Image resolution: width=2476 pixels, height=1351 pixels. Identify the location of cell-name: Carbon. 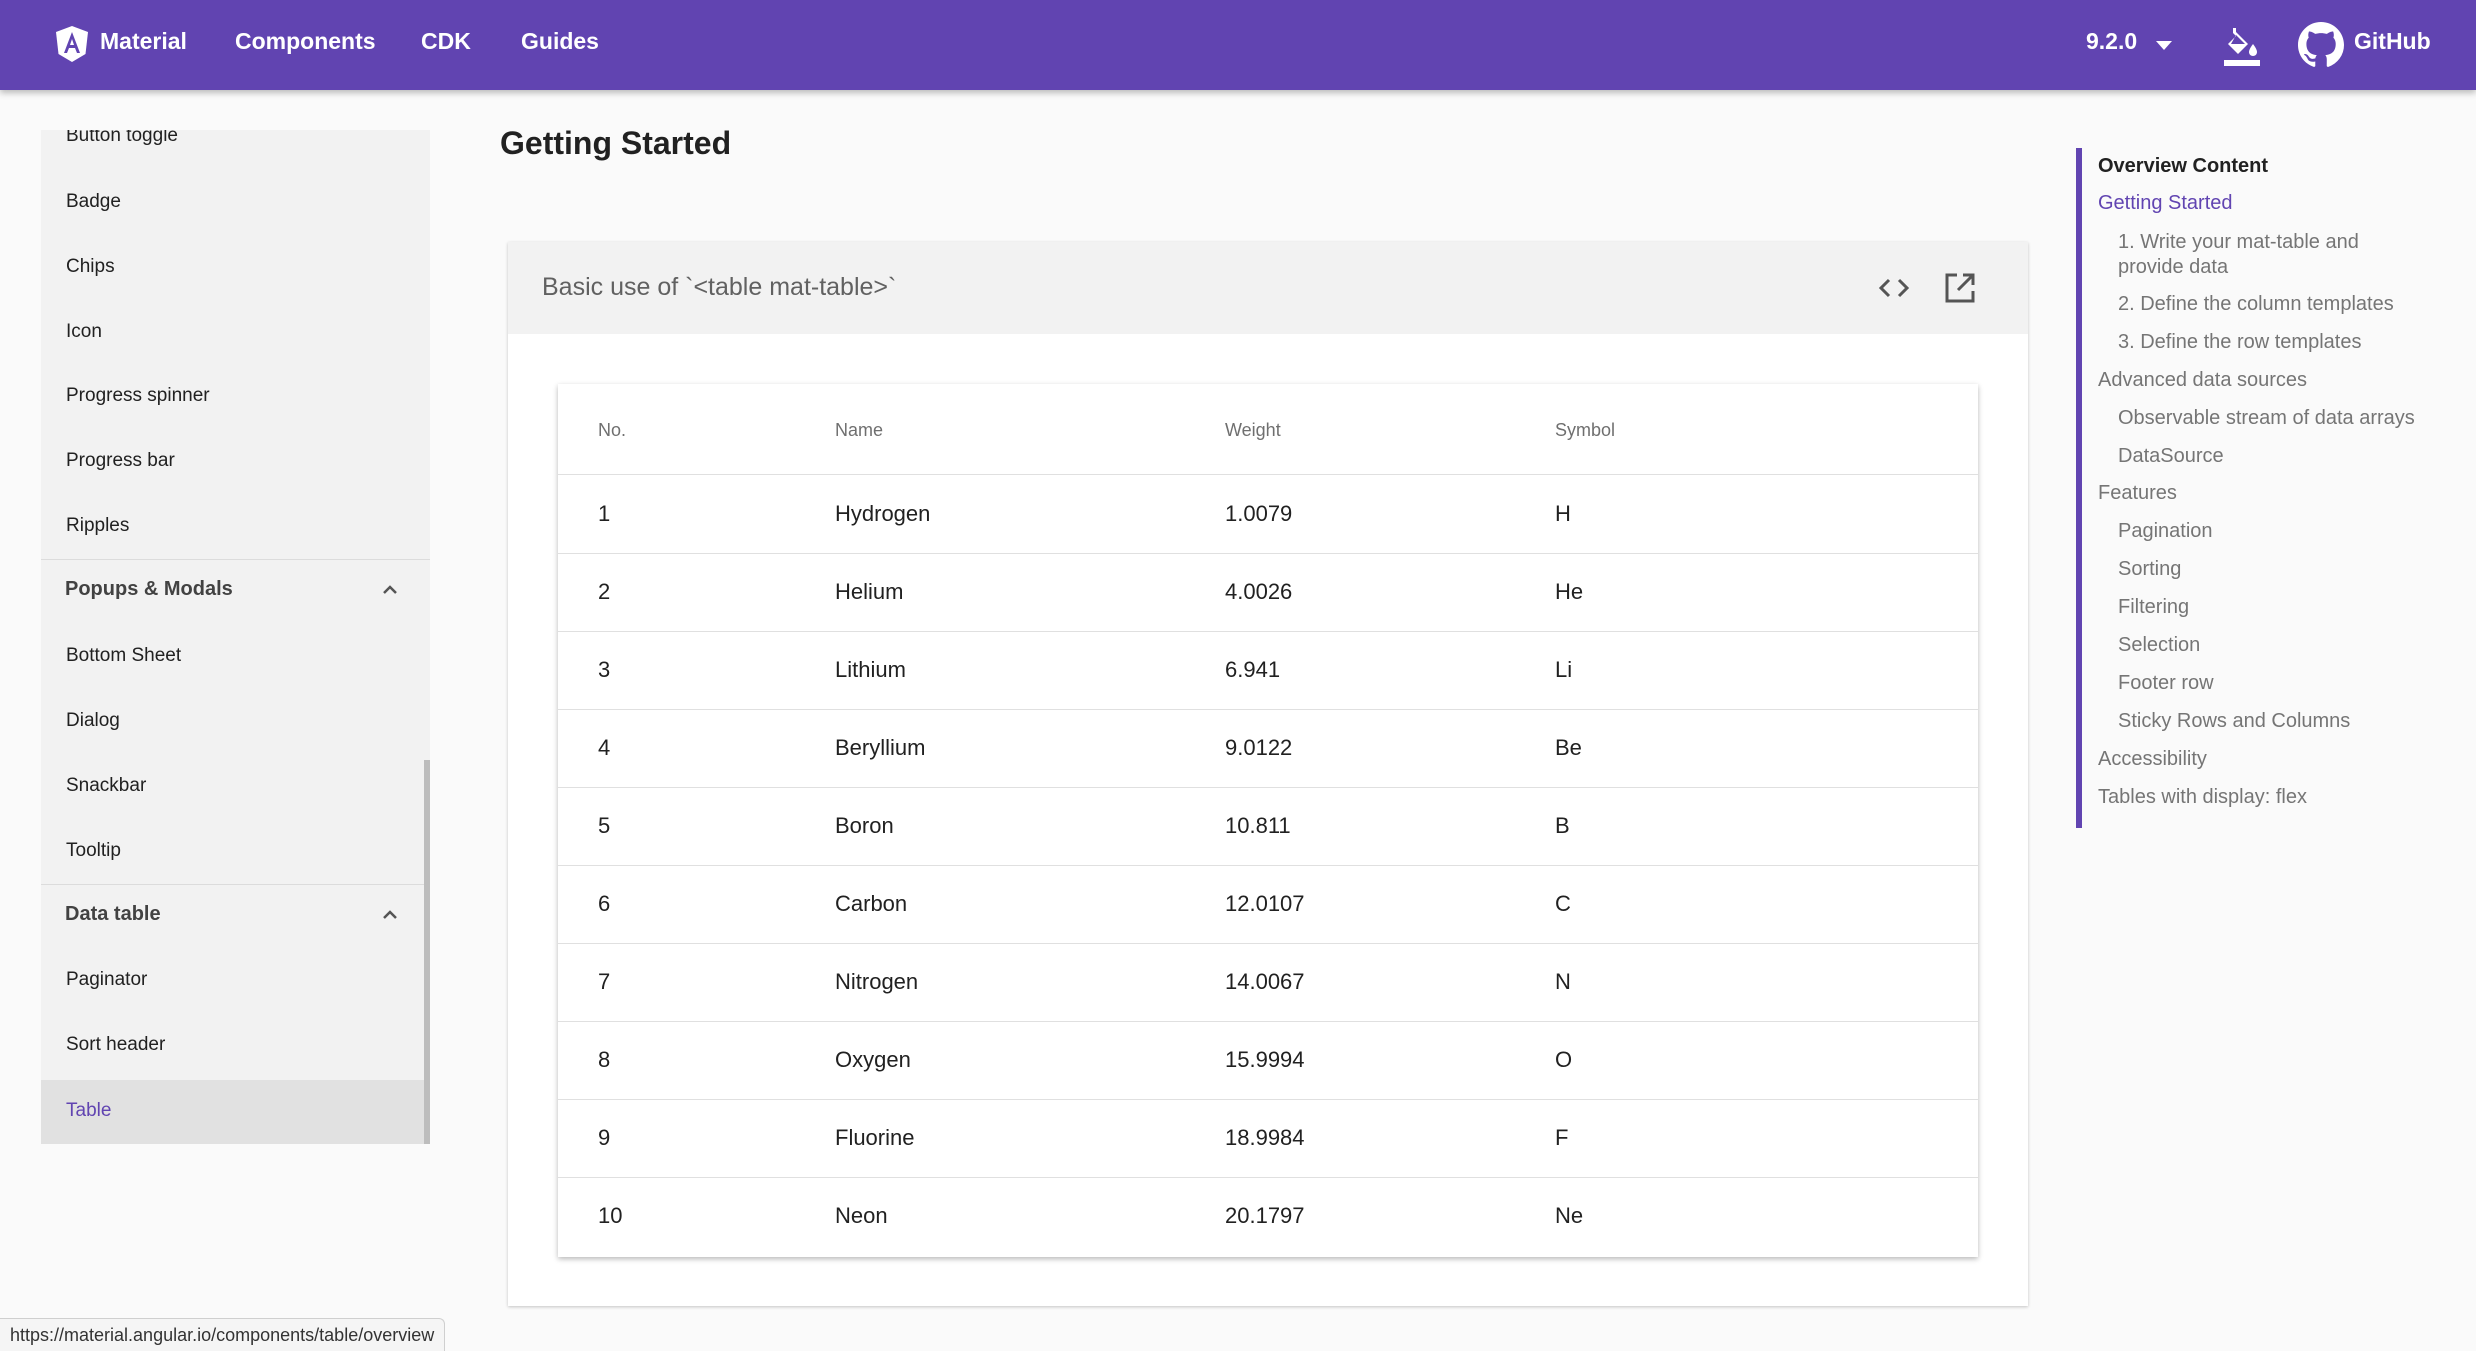
(871, 903).